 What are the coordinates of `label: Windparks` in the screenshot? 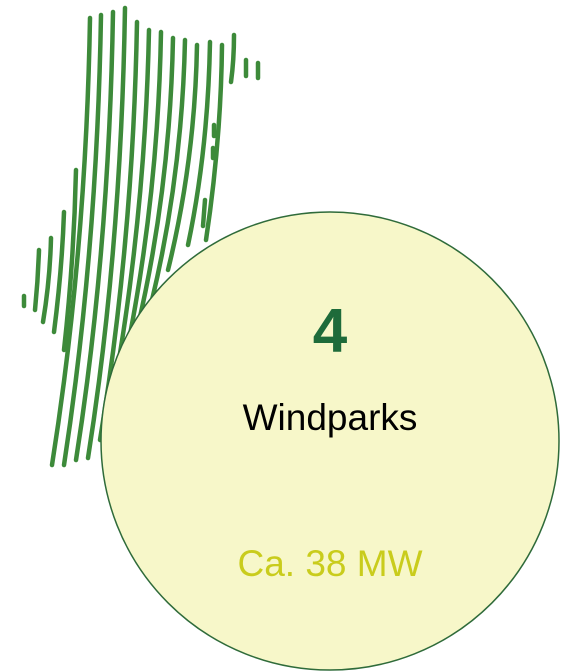 It's located at (330, 417).